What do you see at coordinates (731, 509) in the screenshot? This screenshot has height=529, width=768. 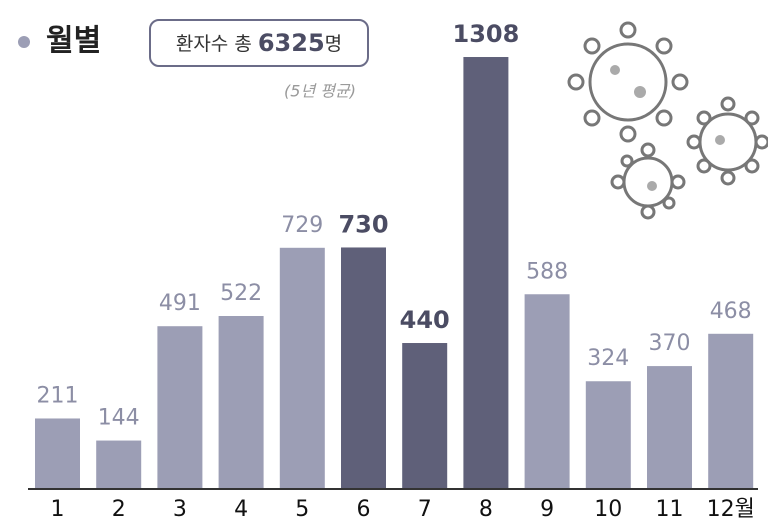 I see `x-tick-label: 12월` at bounding box center [731, 509].